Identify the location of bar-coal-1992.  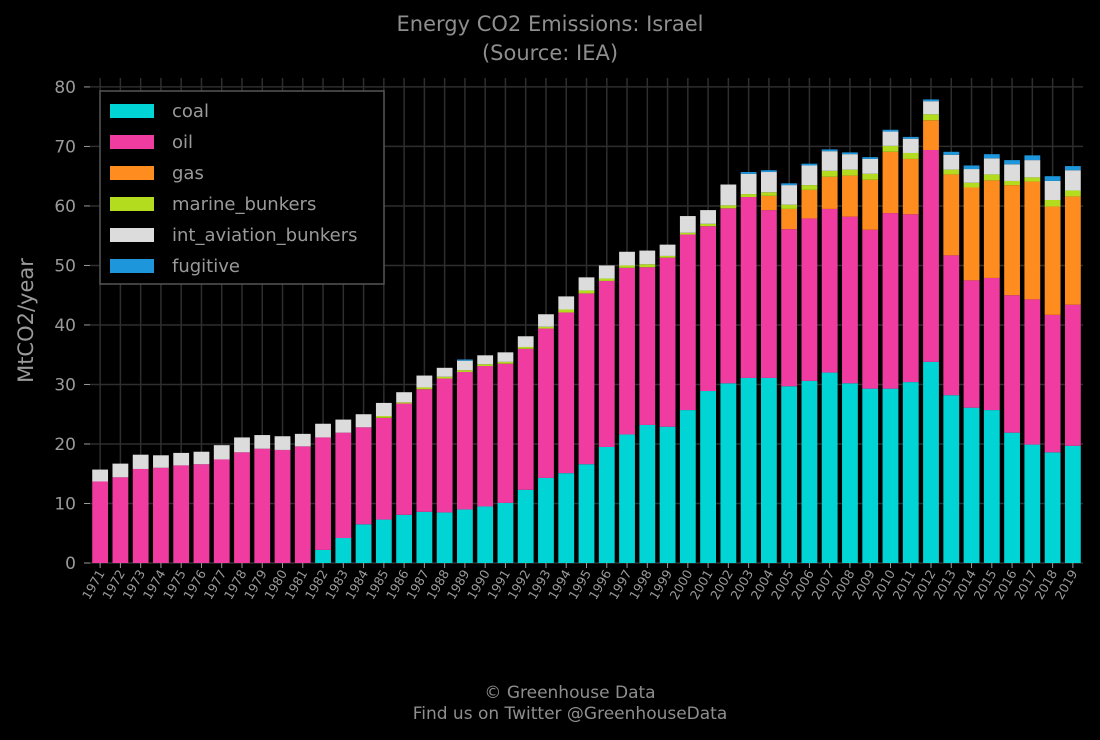
(525, 526).